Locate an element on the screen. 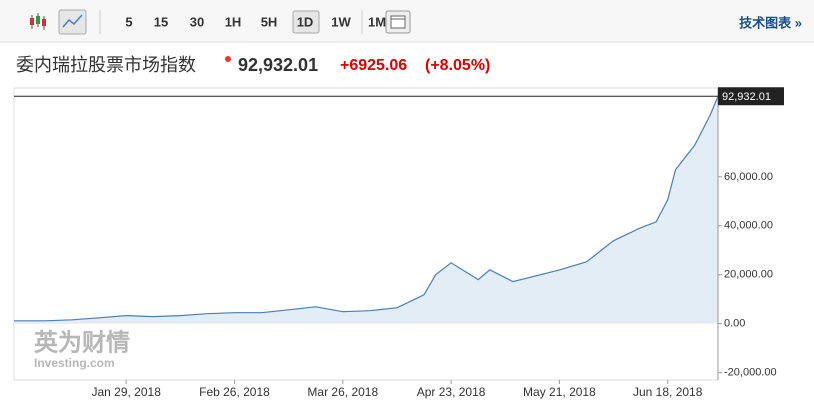  technical-chart-link: 技术图表 » is located at coordinates (770, 22).